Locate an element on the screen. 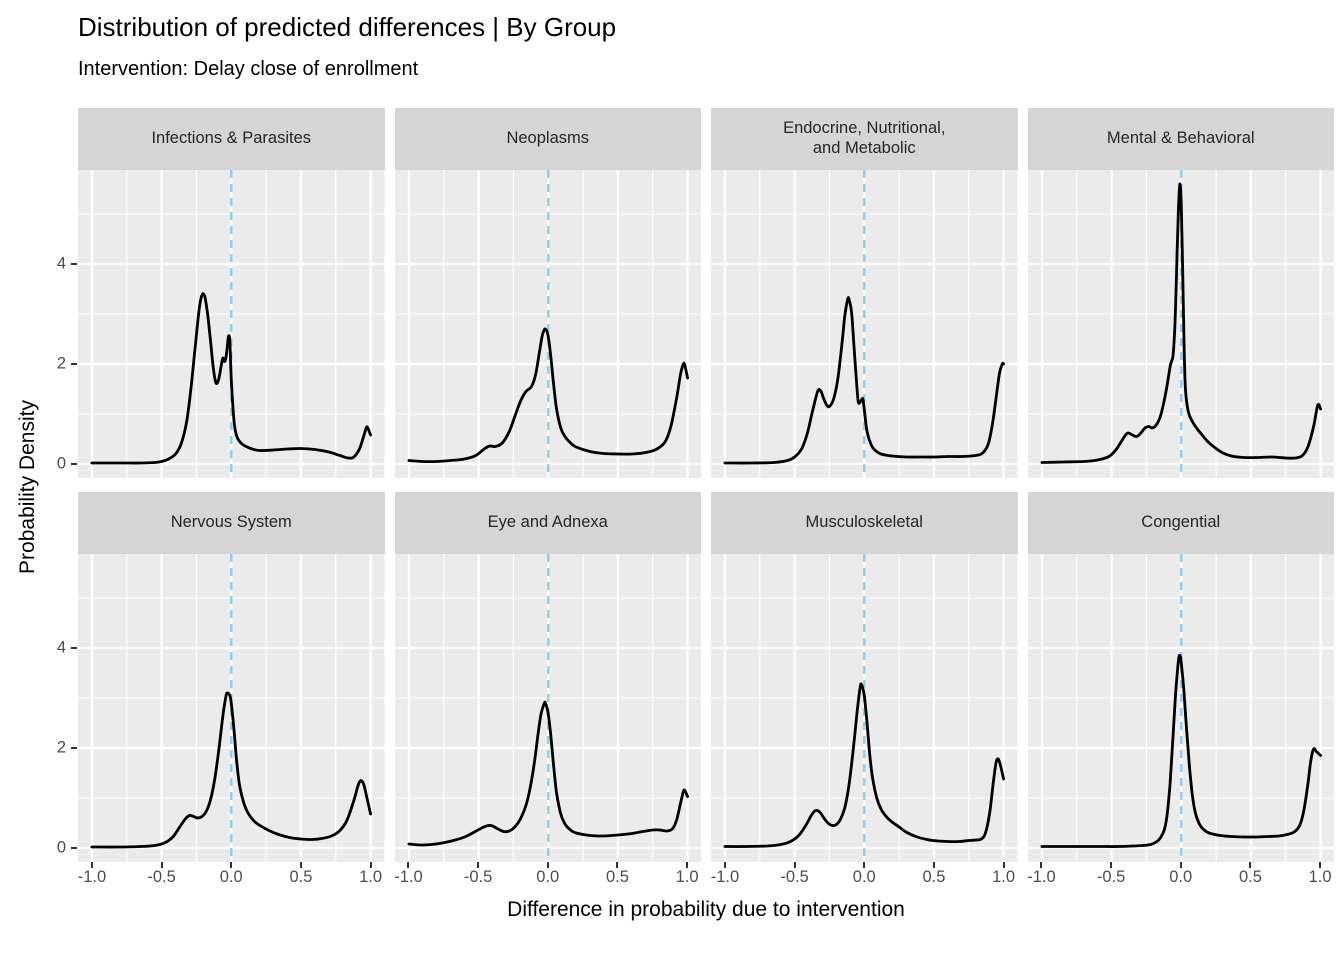 Image resolution: width=1344 pixels, height=960 pixels. facet-strip-label: Musculoskeletal is located at coordinates (864, 522).